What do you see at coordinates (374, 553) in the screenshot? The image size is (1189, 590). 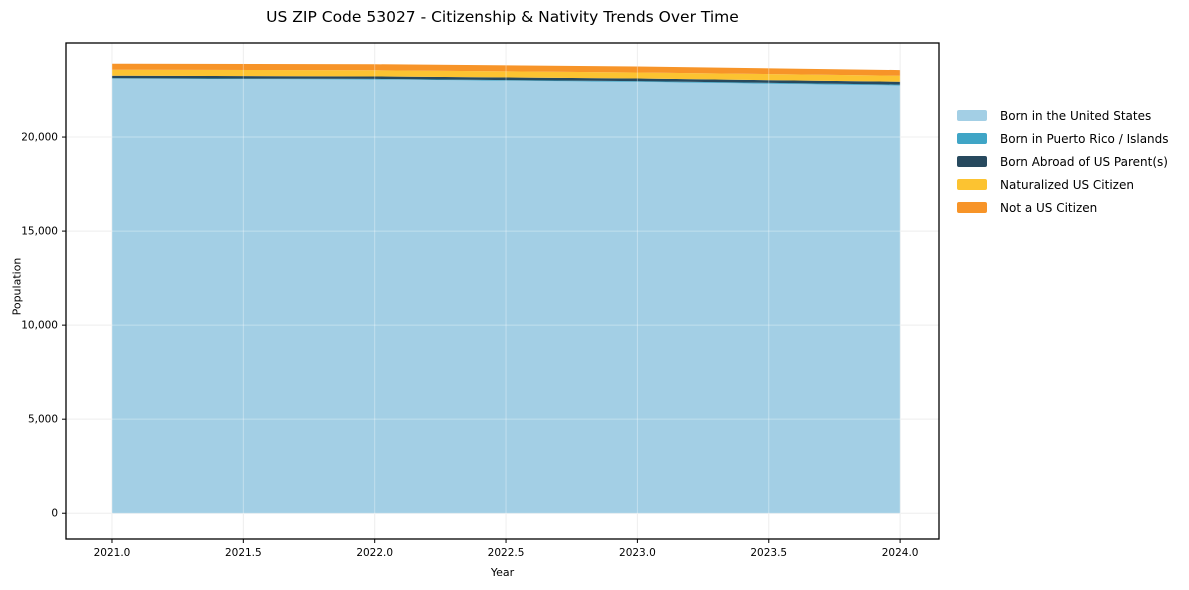 I see `x-tick-label: 2022.0` at bounding box center [374, 553].